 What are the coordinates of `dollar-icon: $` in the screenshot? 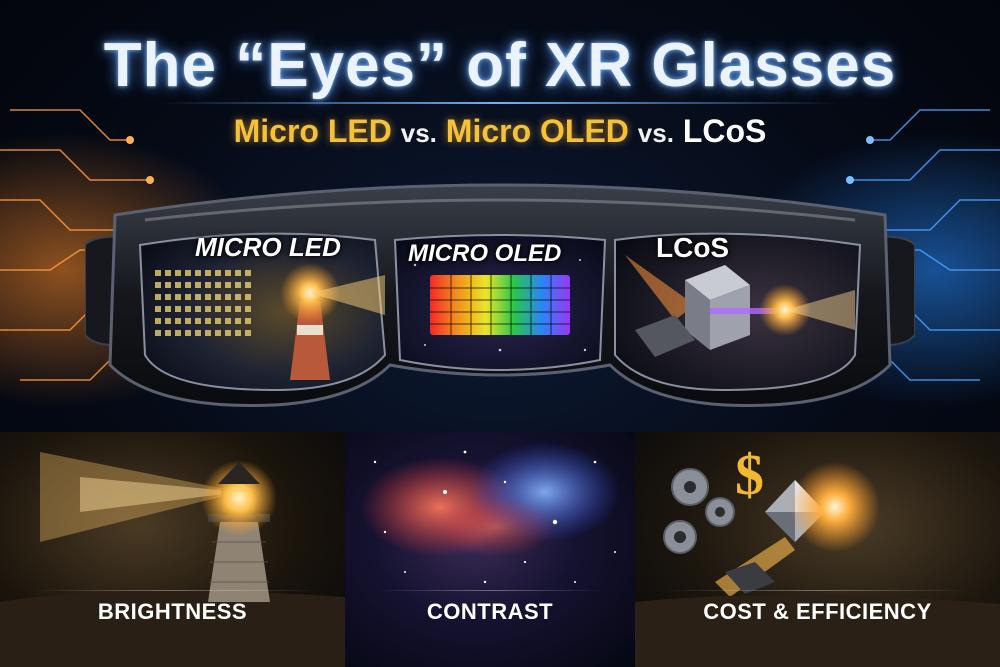 It's located at (749, 474).